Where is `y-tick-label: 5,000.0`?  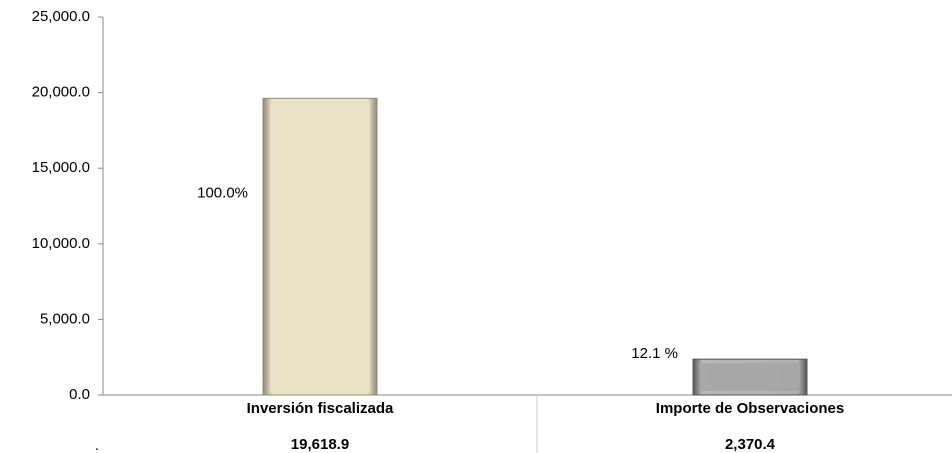 y-tick-label: 5,000.0 is located at coordinates (65, 318).